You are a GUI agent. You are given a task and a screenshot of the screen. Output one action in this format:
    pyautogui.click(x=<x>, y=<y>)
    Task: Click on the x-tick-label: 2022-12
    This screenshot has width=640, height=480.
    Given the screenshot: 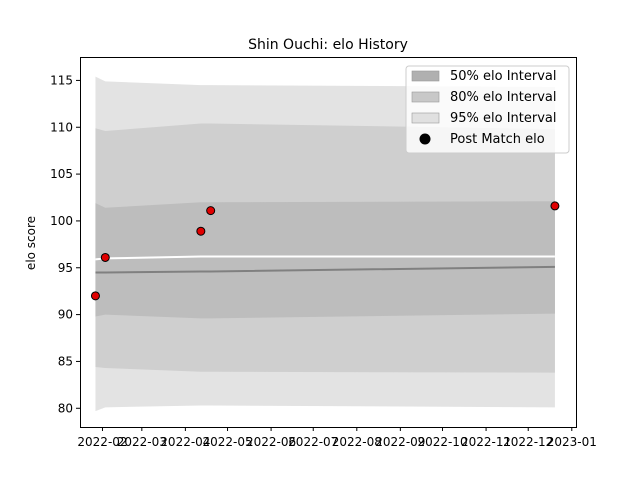 What is the action you would take?
    pyautogui.click(x=528, y=442)
    